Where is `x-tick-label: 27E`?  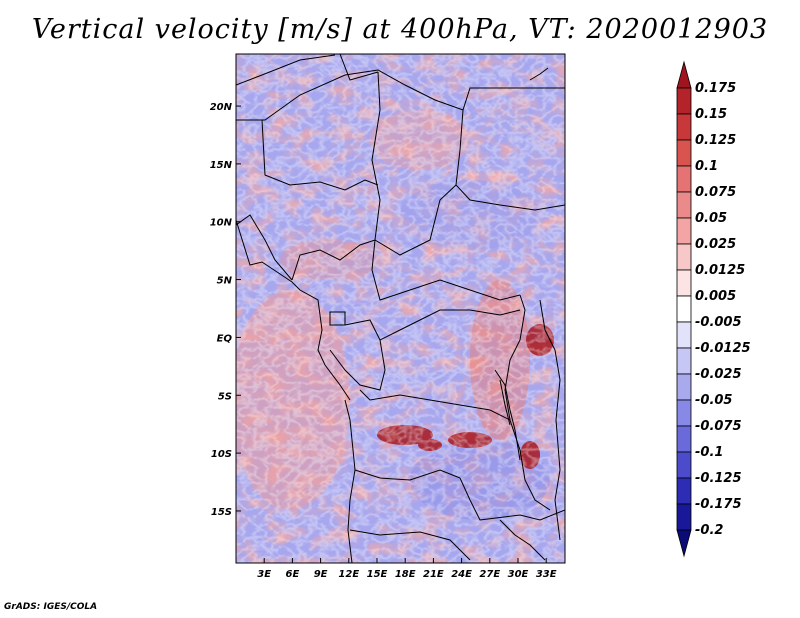 x-tick-label: 27E is located at coordinates (489, 574).